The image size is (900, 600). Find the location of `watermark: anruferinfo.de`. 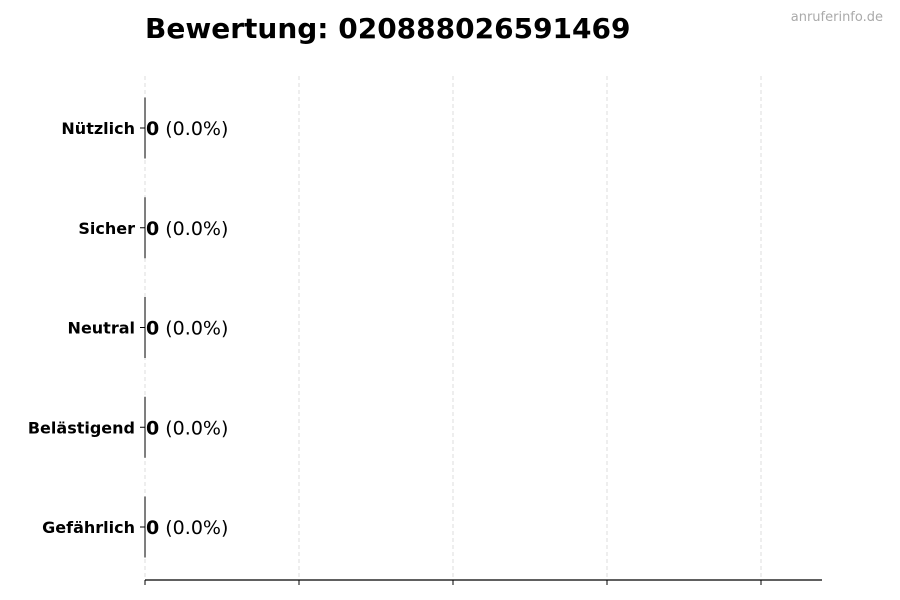

watermark: anruferinfo.de is located at coordinates (836, 17).